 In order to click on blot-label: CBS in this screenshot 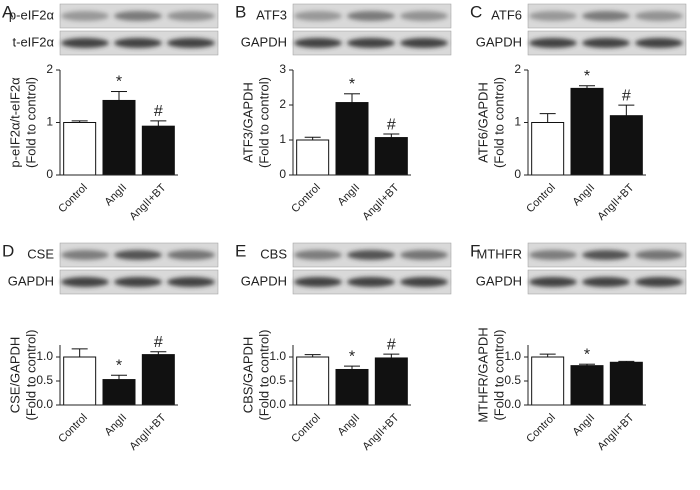, I will do `click(273, 253)`.